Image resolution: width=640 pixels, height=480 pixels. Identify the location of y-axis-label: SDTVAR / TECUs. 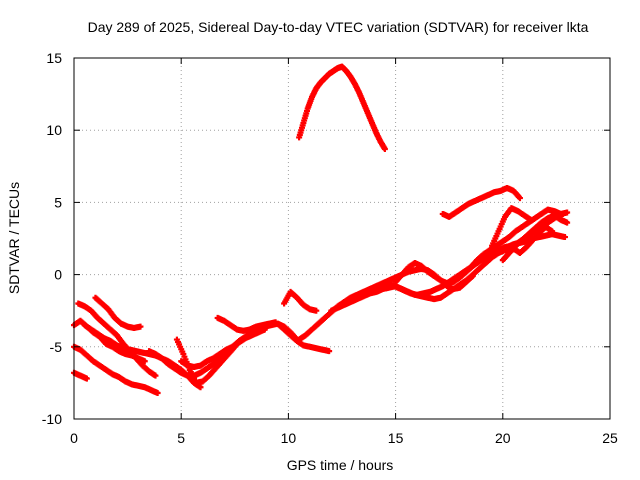
(14, 238).